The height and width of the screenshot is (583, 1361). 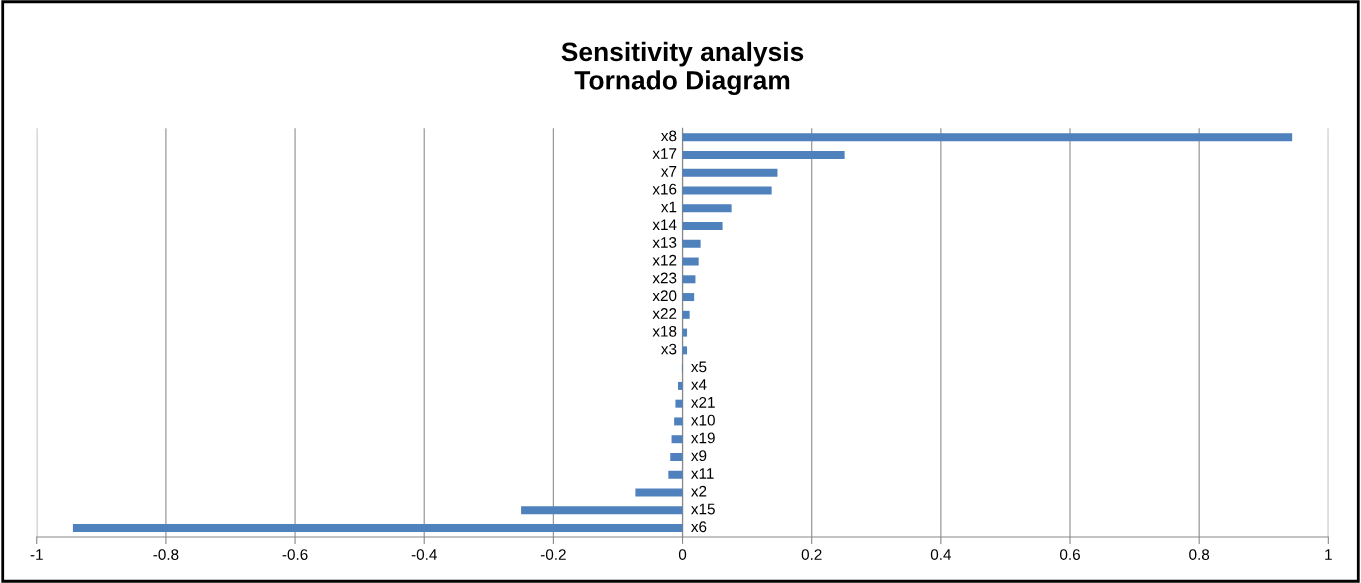 I want to click on x-tick-label: 0.4, so click(x=941, y=554).